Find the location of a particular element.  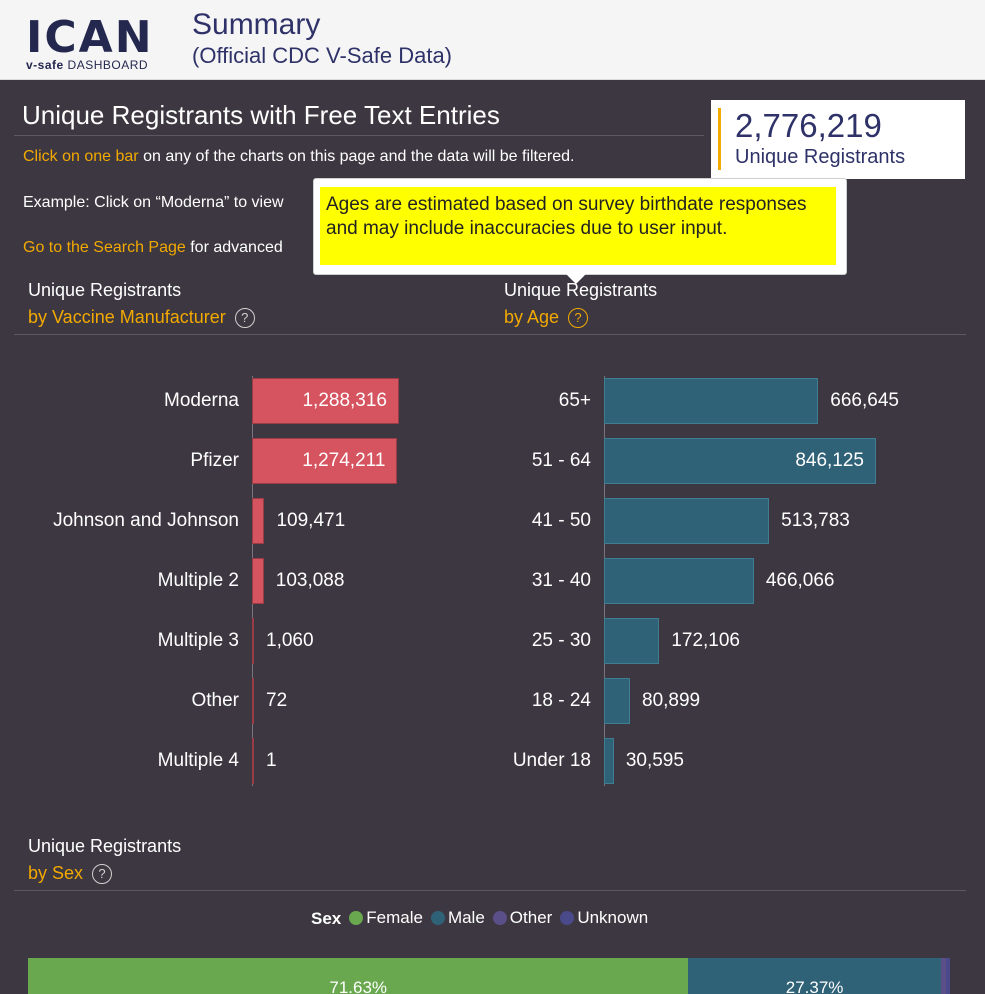

bar-value-label: 1,060 is located at coordinates (290, 640).